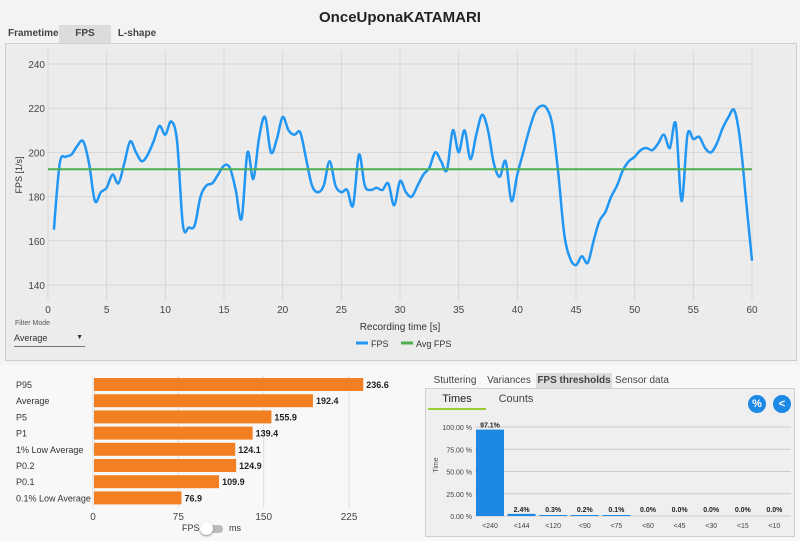 The image size is (800, 541). Describe the element at coordinates (522, 510) in the screenshot. I see `threshold-value-label: 2.4%` at that location.